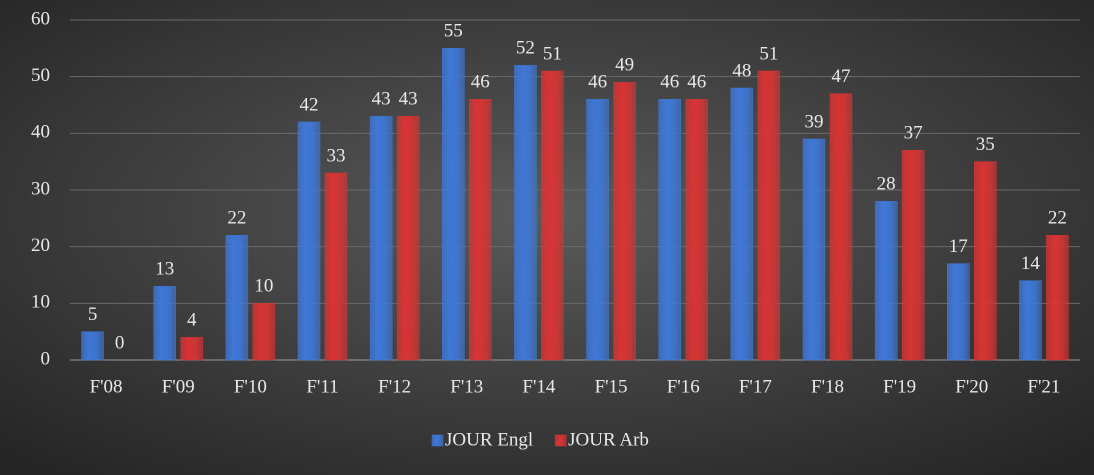  Describe the element at coordinates (611, 386) in the screenshot. I see `x-tick-label: F'15` at that location.